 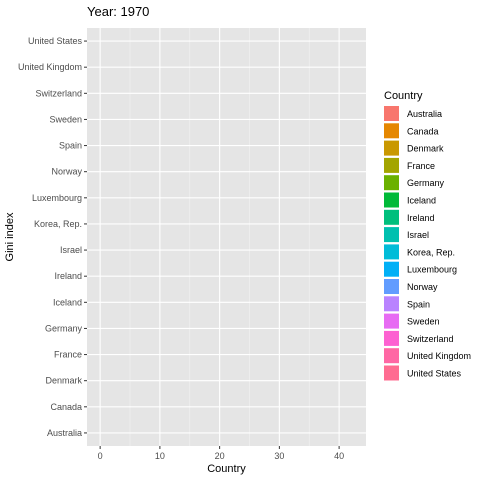 What do you see at coordinates (55, 41) in the screenshot?
I see `y-tick-label: United States` at bounding box center [55, 41].